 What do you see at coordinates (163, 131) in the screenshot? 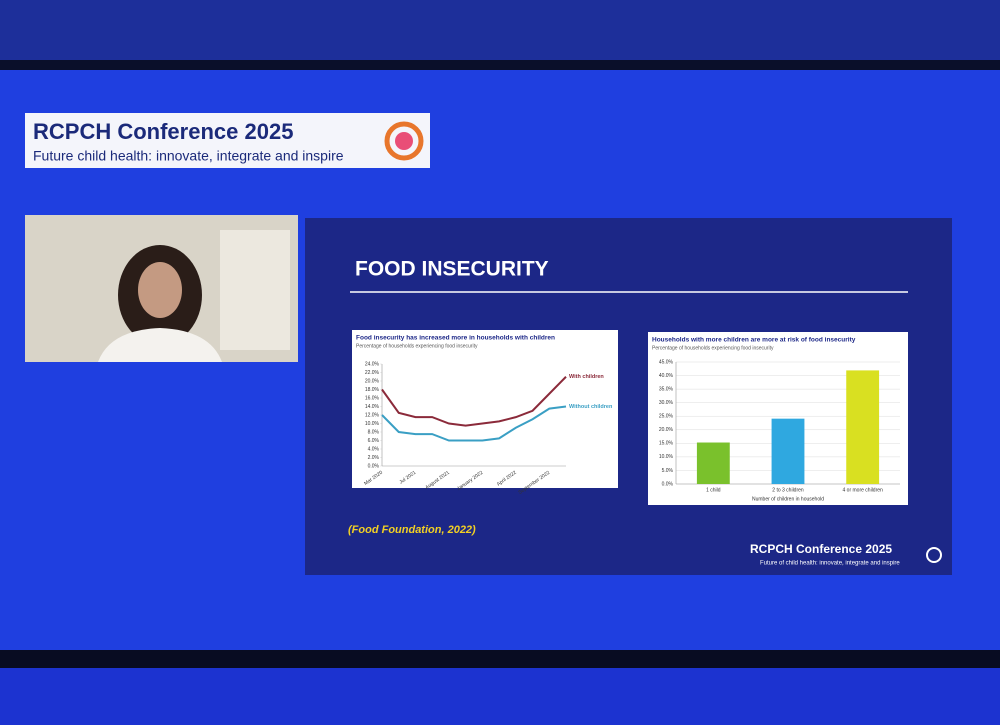
I see `logo-text: RCPCH Conference 2025` at bounding box center [163, 131].